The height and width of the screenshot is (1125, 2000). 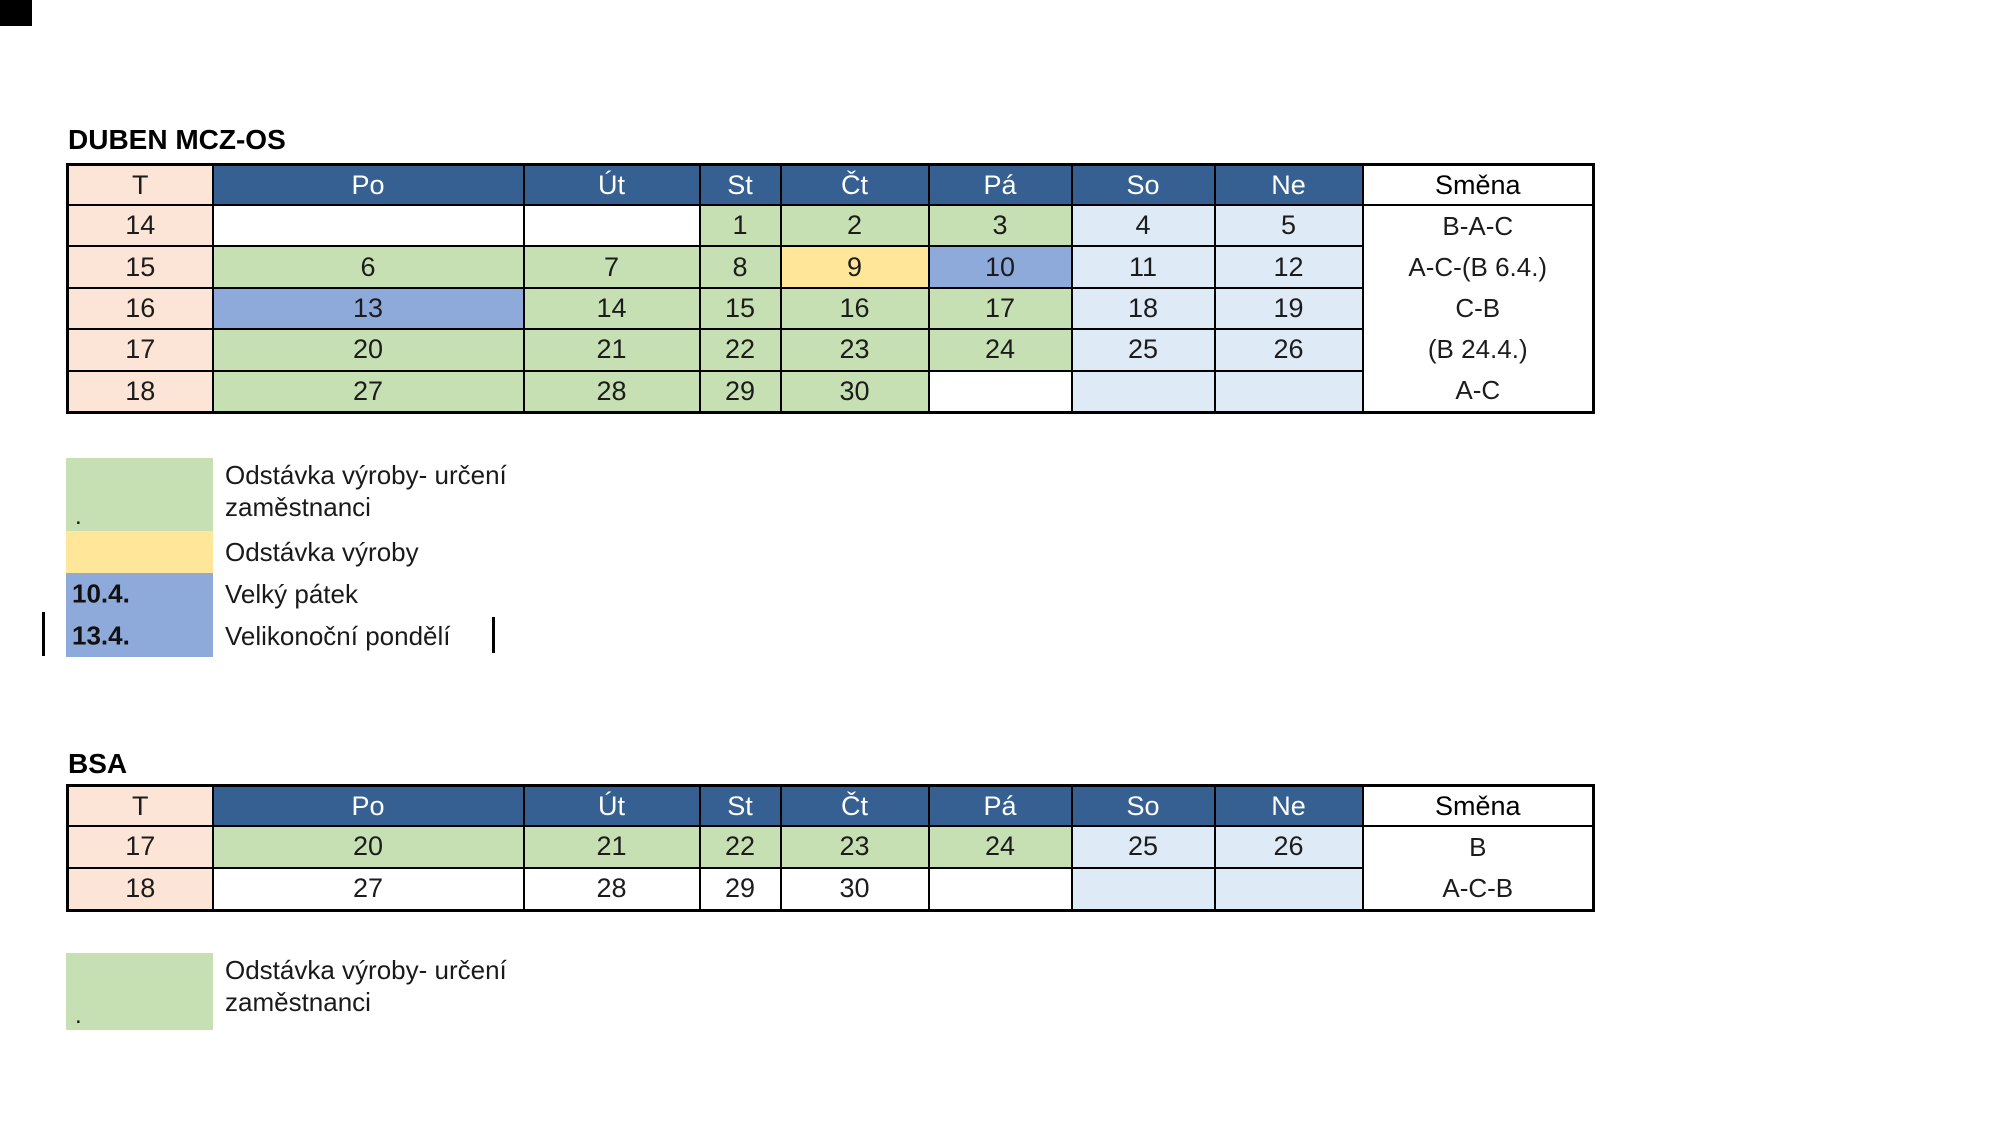 I want to click on day-cell: 7, so click(x=611, y=267).